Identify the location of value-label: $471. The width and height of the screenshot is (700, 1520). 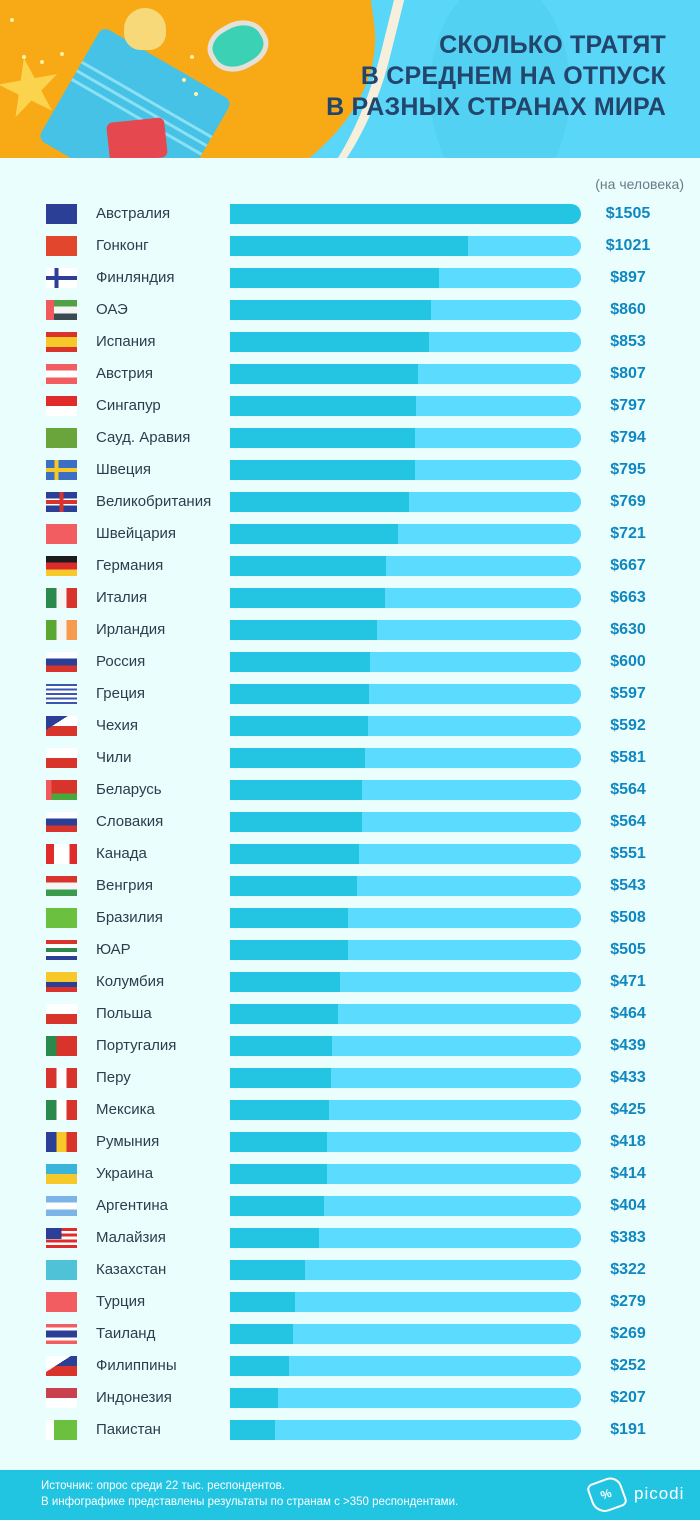
(628, 981).